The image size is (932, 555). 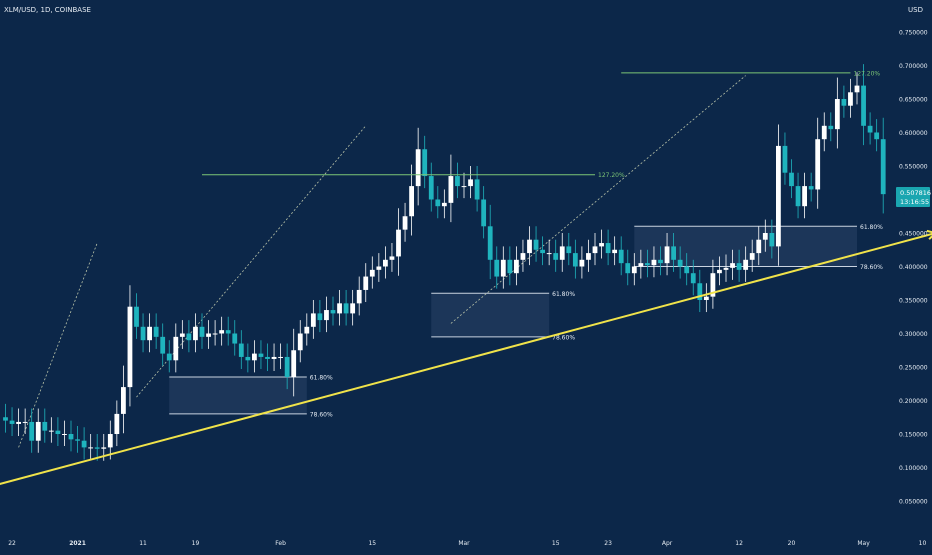 I want to click on price-tick-label: 0.400000, so click(x=913, y=267).